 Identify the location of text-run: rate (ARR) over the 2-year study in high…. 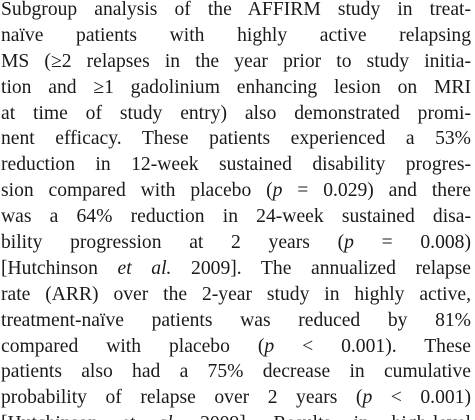
(236, 294).